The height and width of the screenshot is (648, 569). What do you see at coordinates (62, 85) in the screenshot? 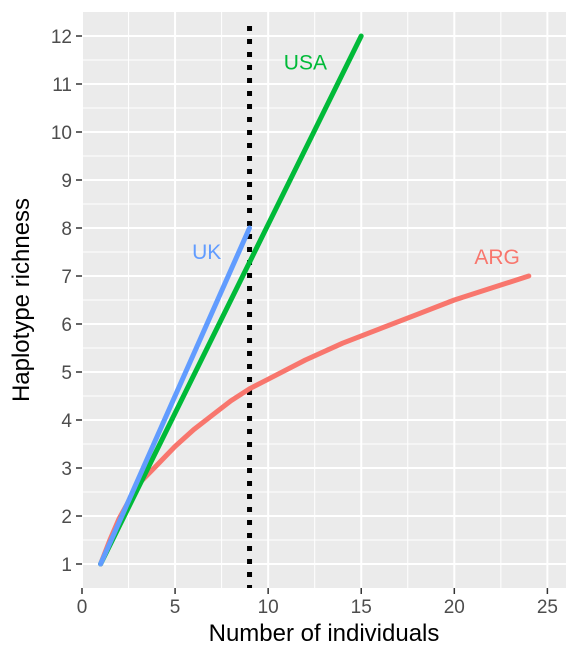
I see `y-tick-label: 11` at bounding box center [62, 85].